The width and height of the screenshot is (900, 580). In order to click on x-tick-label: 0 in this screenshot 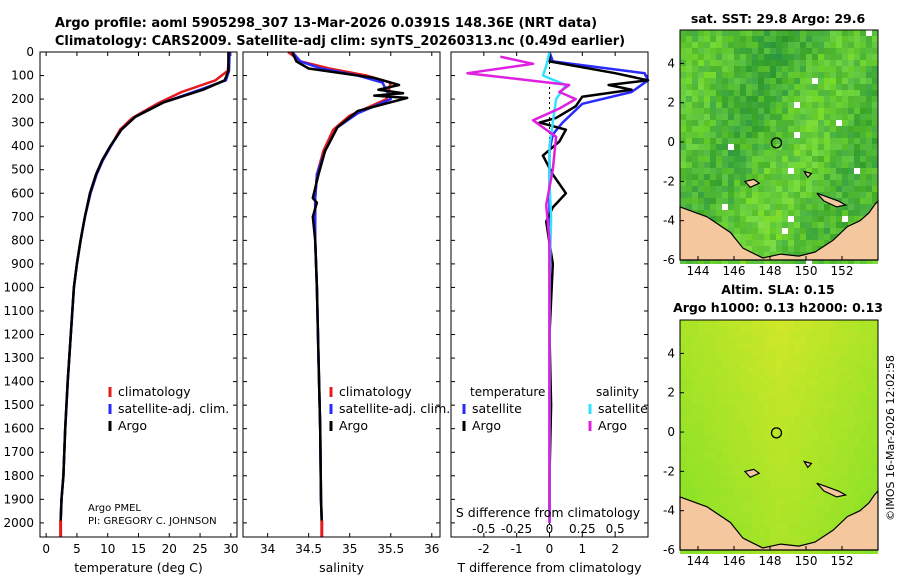, I will do `click(46, 549)`.